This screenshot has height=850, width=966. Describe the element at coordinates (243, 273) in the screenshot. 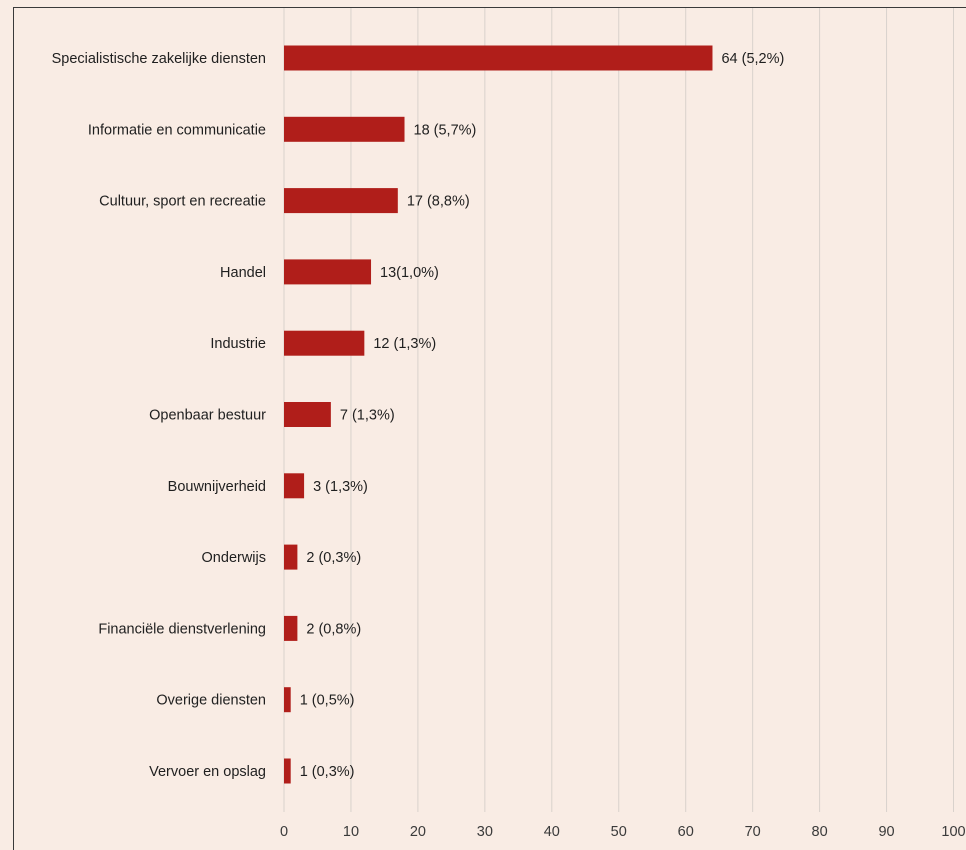

I see `category-label: Handel` at that location.